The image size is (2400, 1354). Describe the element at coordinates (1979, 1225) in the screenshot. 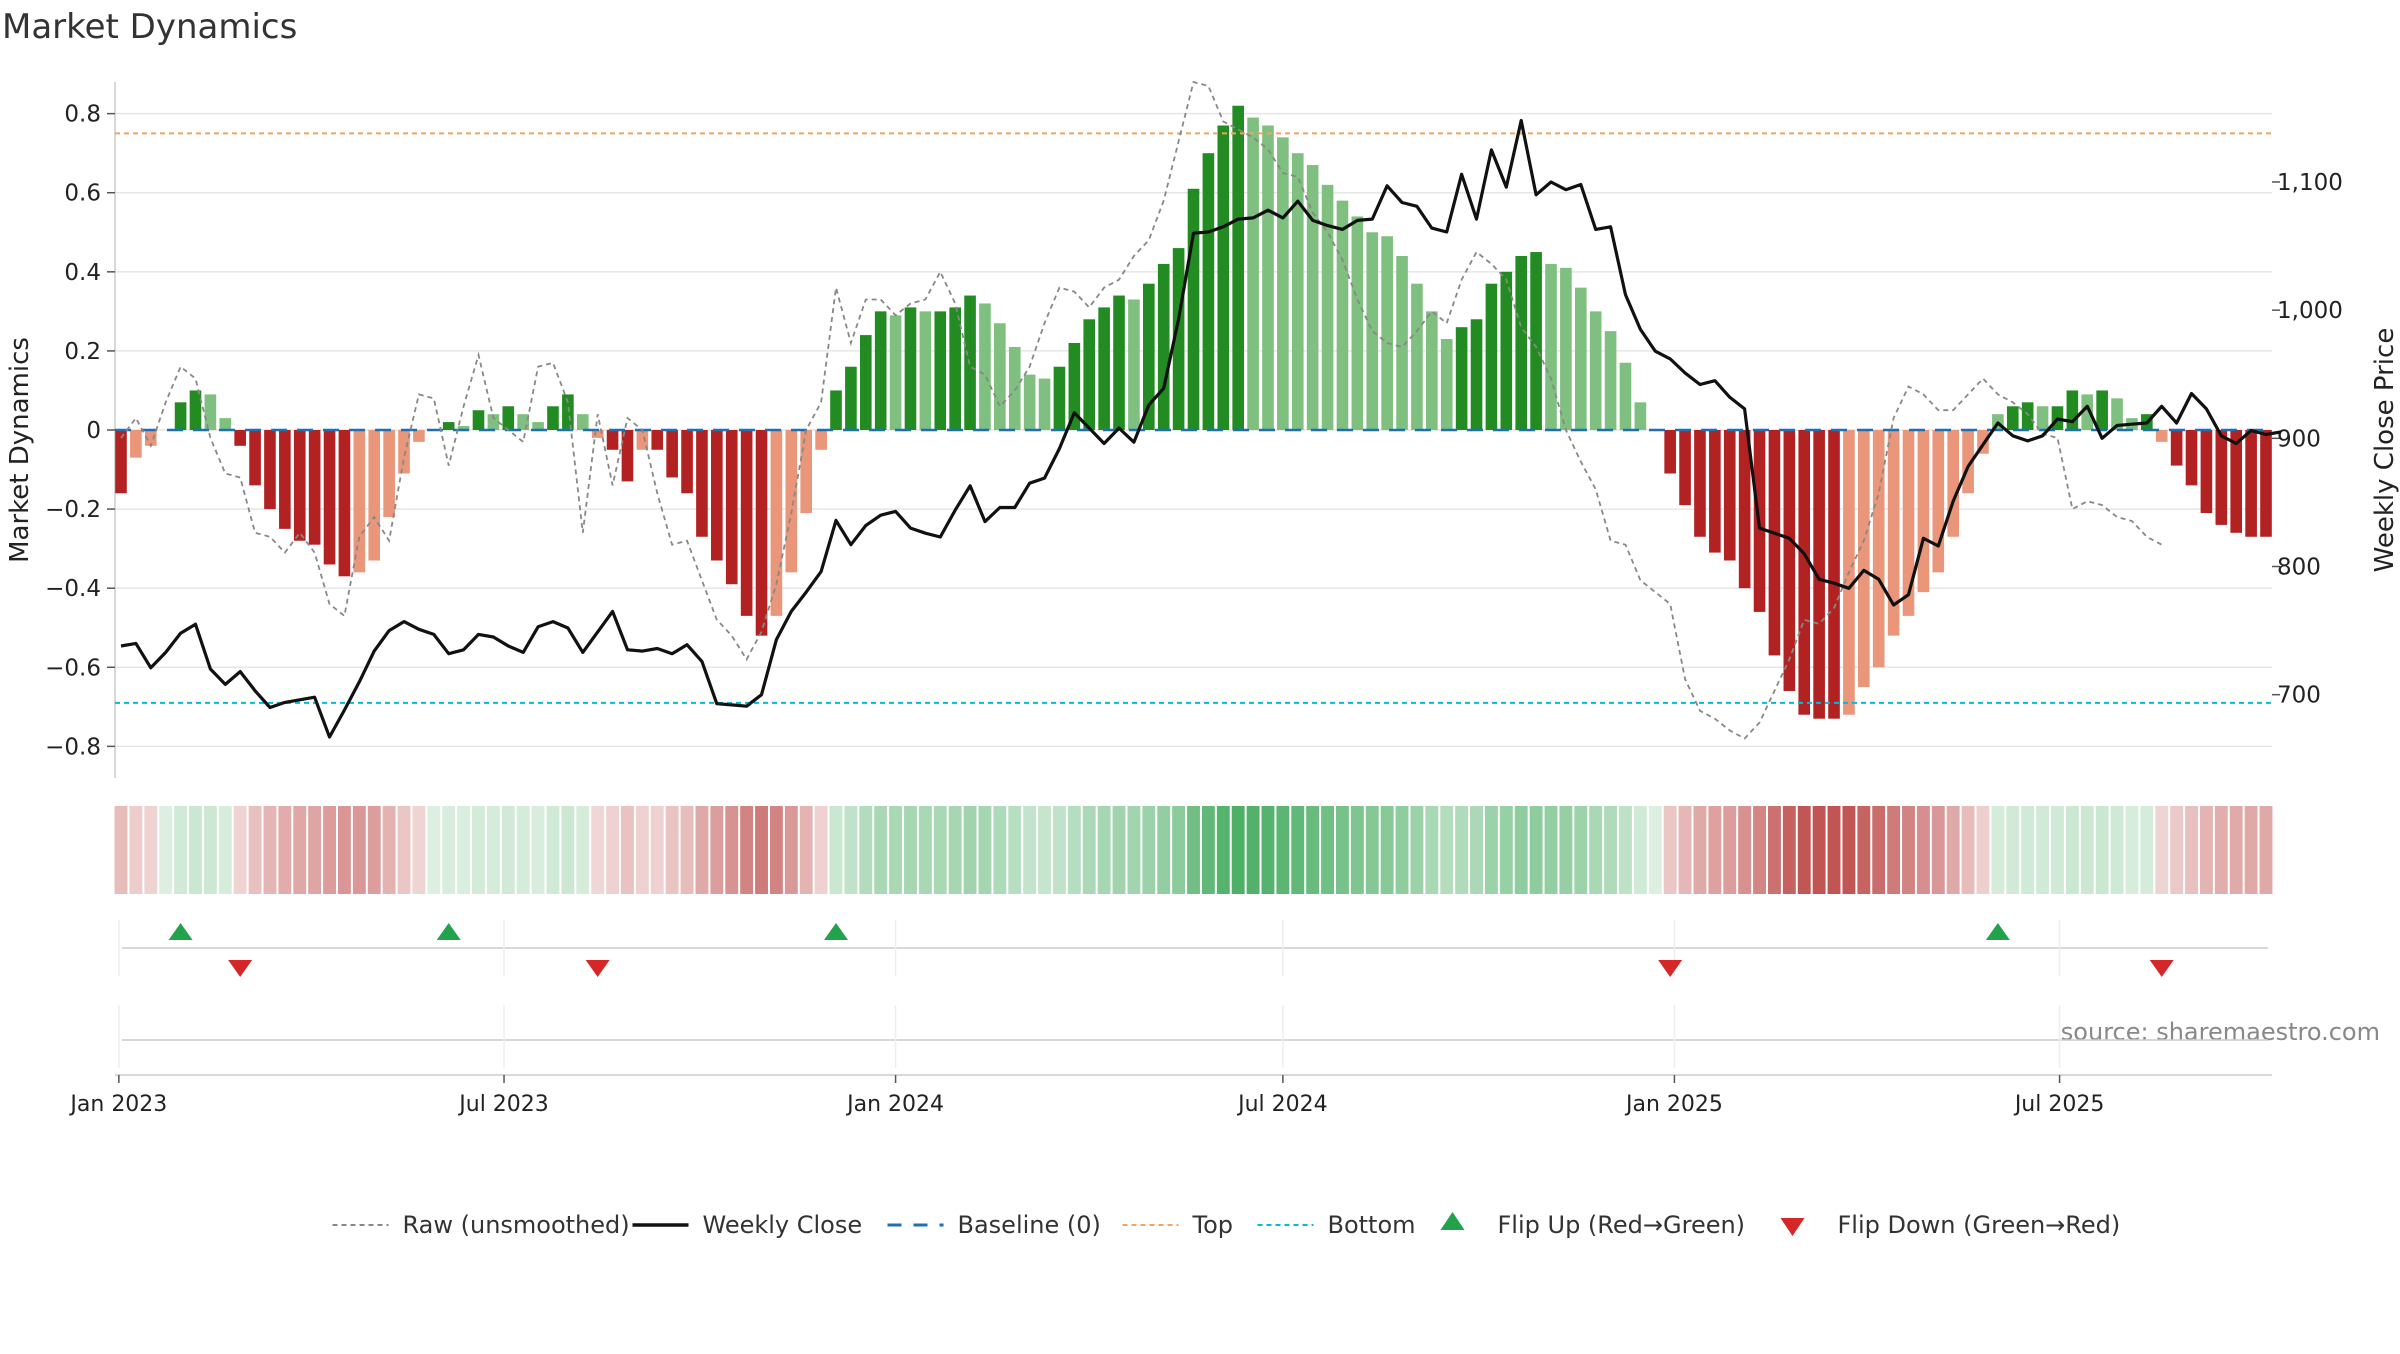

I see `legend-flip-down-label: Flip Down (Green→Red)` at that location.